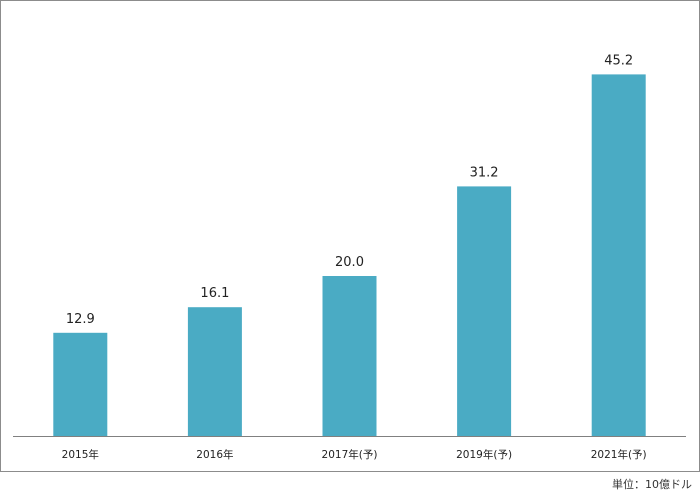  Describe the element at coordinates (484, 454) in the screenshot. I see `x-tick-label-3: 2019年(予)` at that location.